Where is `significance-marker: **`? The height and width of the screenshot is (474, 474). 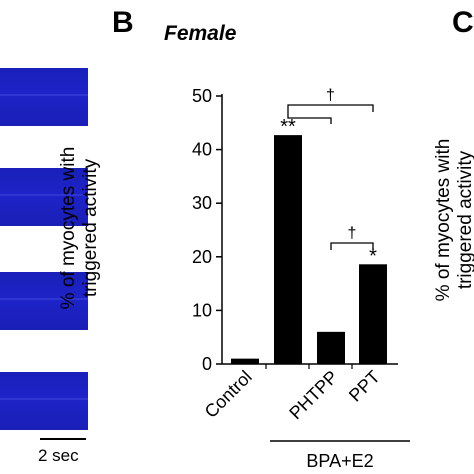
significance-marker: ** is located at coordinates (288, 127).